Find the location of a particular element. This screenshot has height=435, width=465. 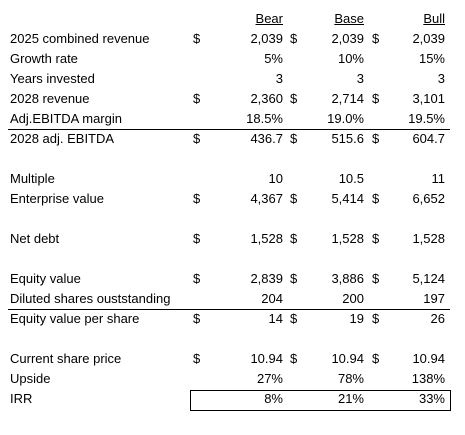

cell-value: 8% is located at coordinates (273, 398).